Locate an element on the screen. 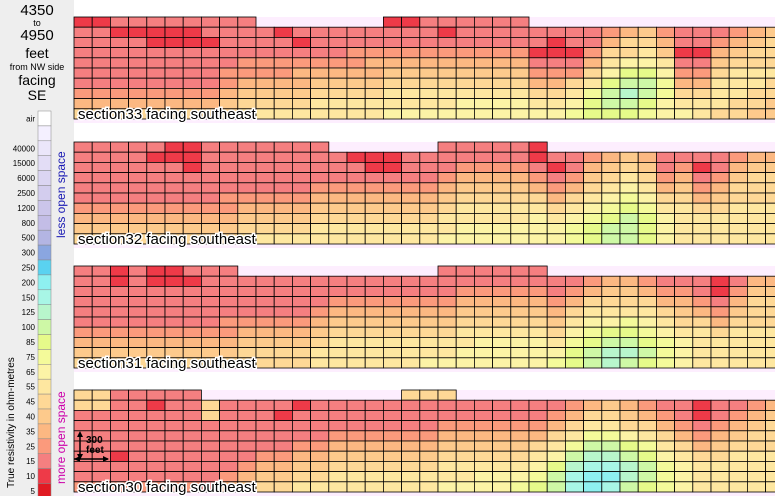 The height and width of the screenshot is (496, 775). legend-label: 500 is located at coordinates (29, 238).